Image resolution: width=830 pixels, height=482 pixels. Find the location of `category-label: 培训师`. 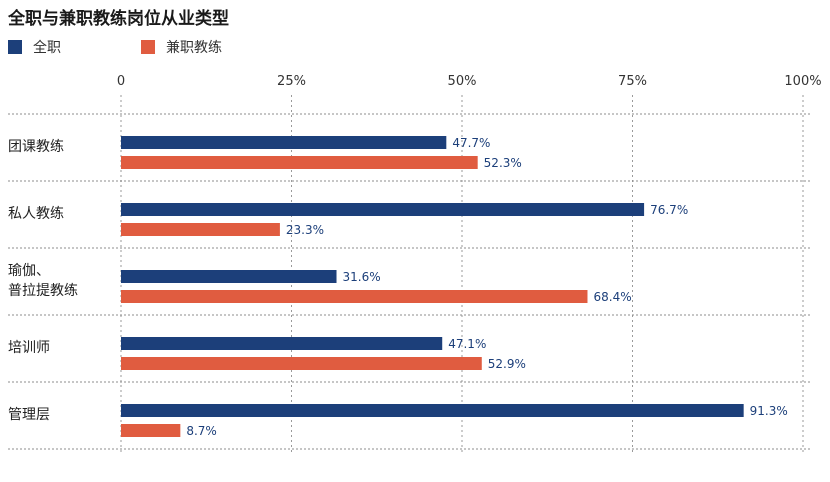

category-label: 培训师 is located at coordinates (29, 348).